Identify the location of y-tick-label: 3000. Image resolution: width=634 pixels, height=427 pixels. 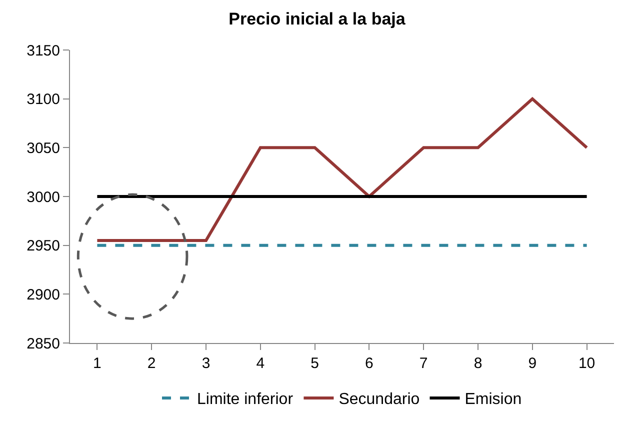
(43, 197).